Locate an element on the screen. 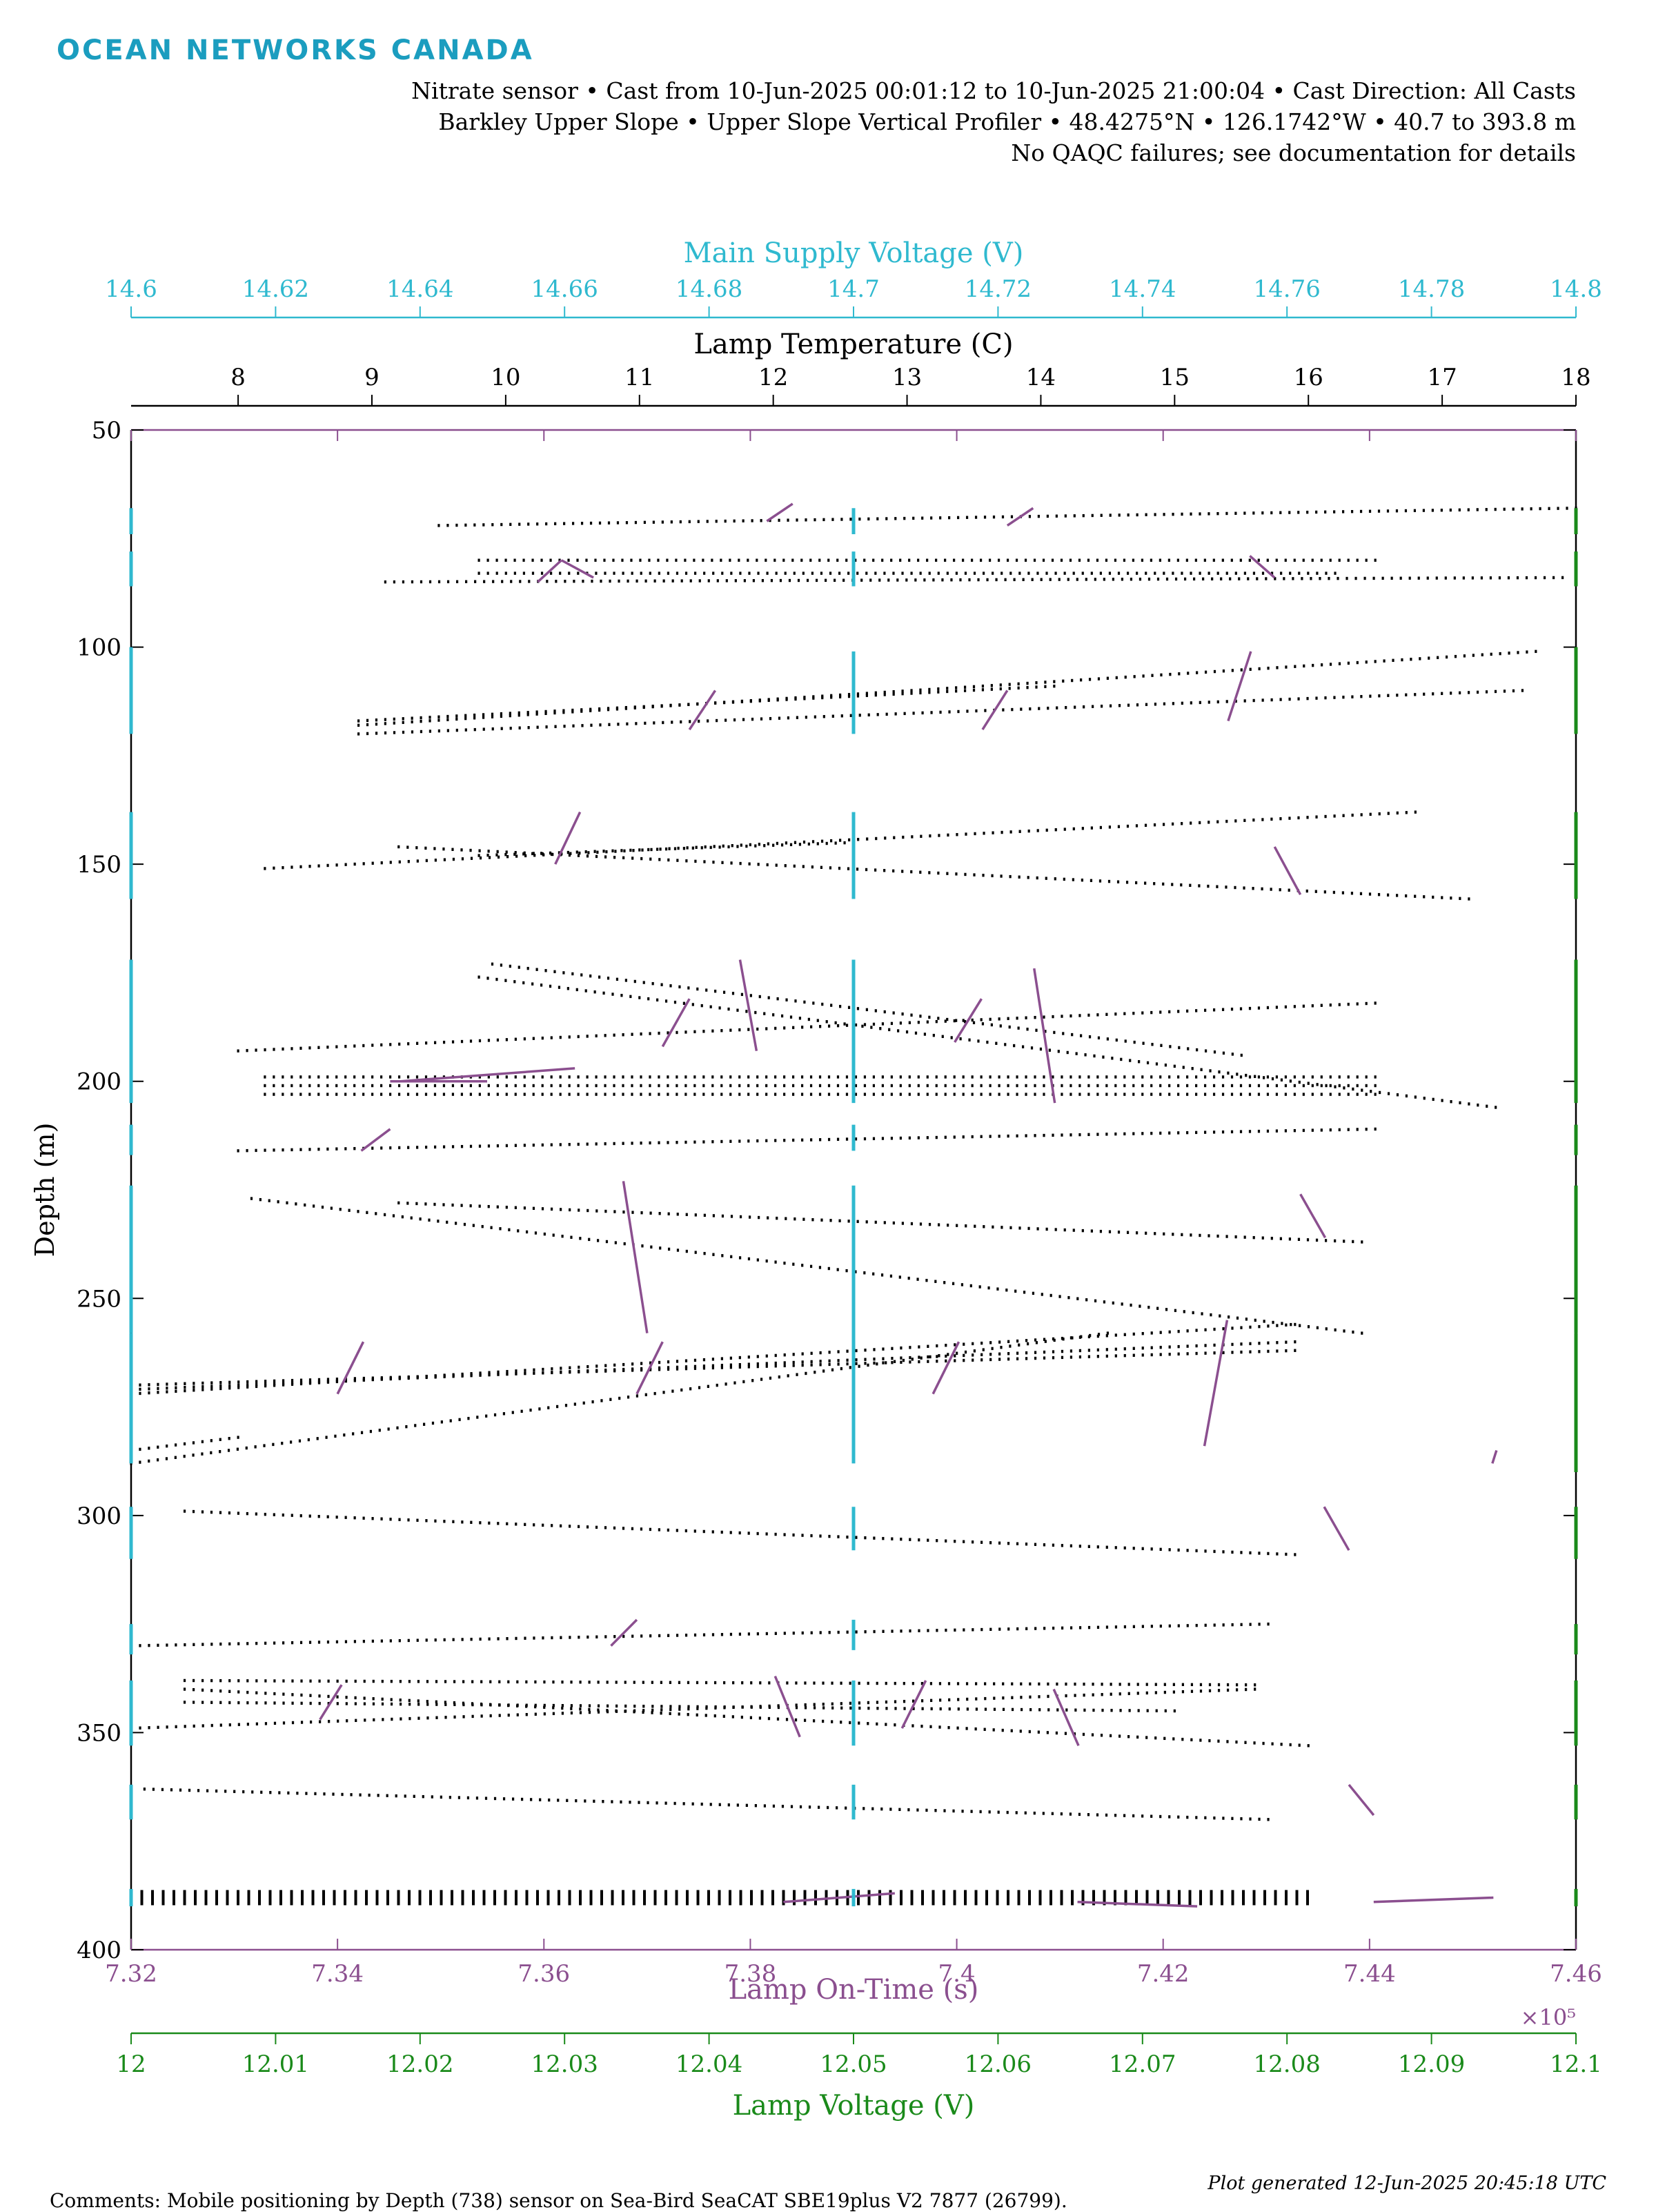  lamp_on_time-tick-label: 7.46 is located at coordinates (1576, 1974).